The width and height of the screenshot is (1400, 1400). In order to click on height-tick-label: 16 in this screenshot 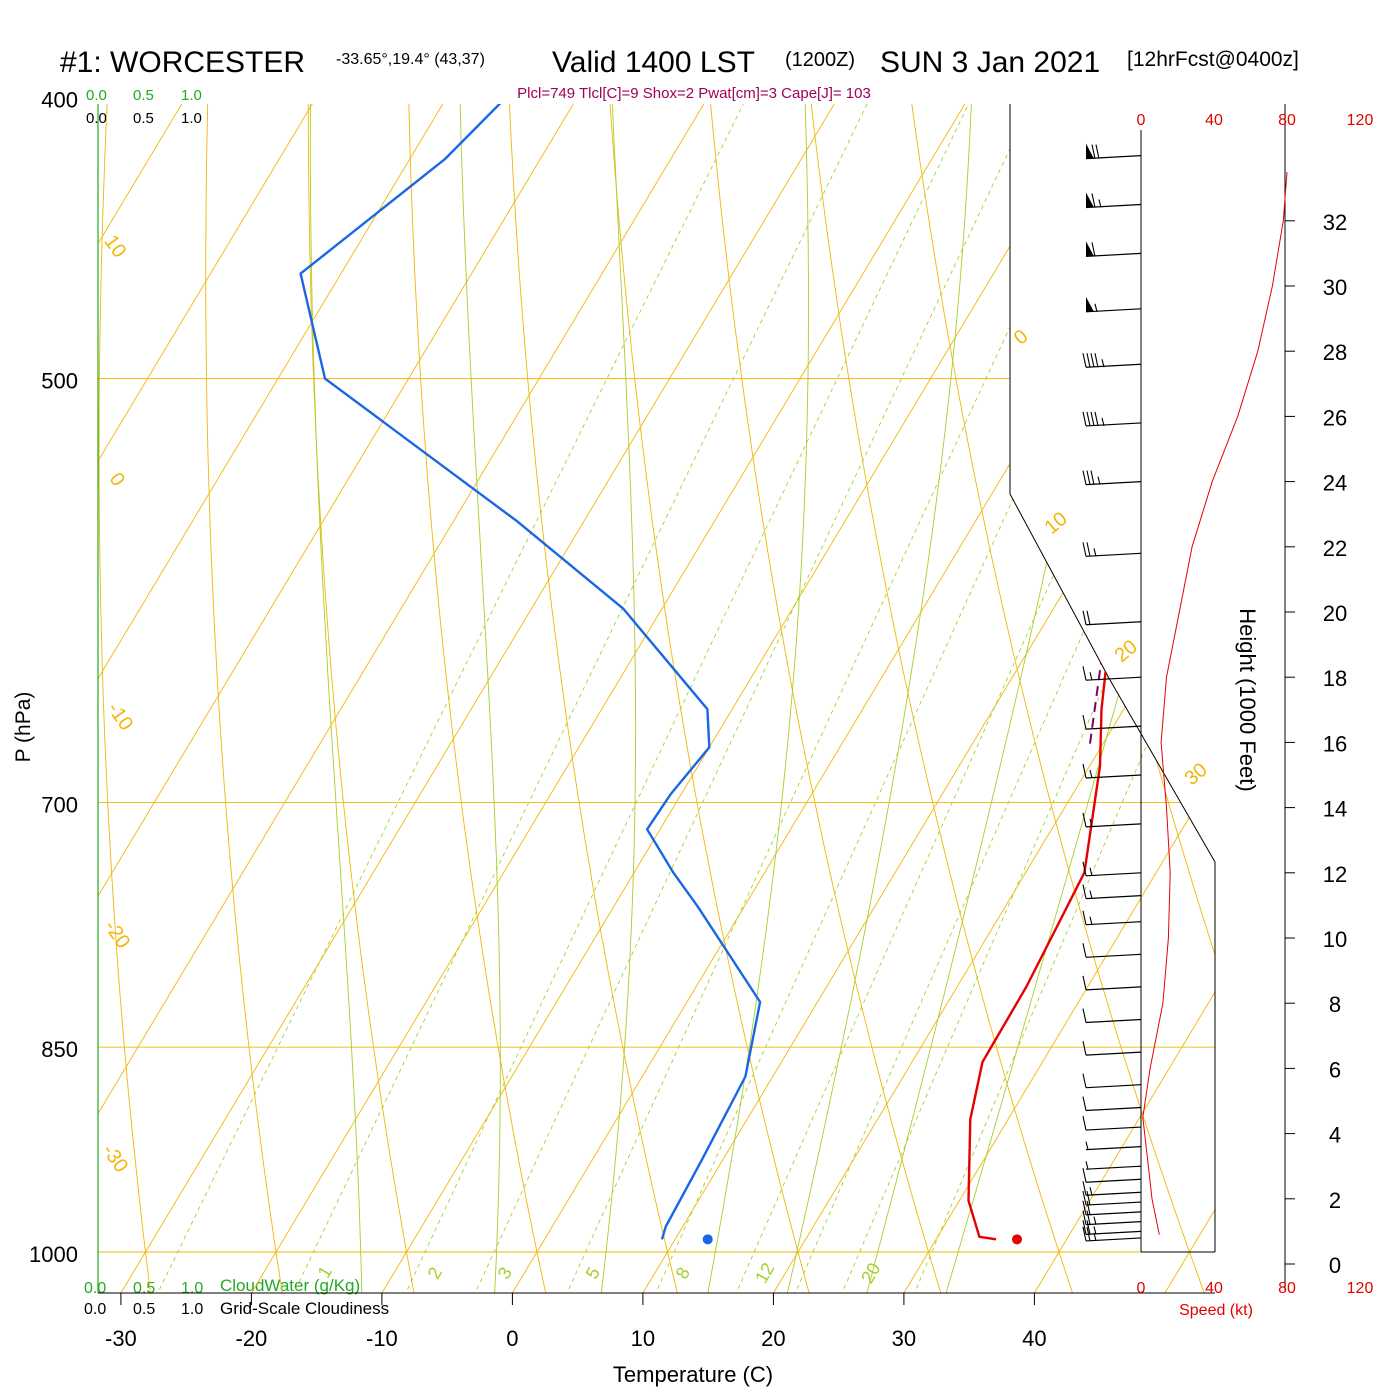, I will do `click(1335, 743)`.